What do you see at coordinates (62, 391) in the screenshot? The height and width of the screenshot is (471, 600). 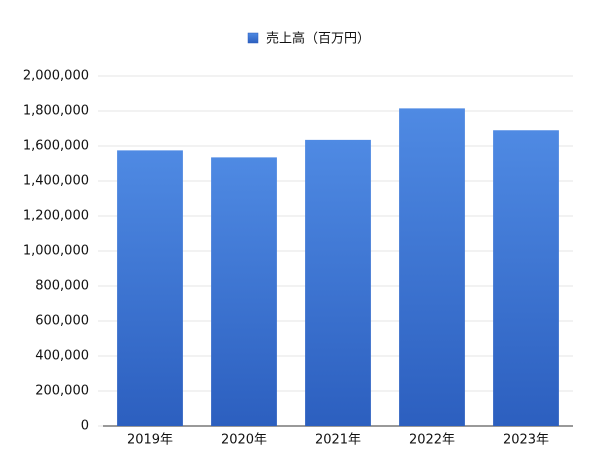 I see `y-tick-label: 200,000` at bounding box center [62, 391].